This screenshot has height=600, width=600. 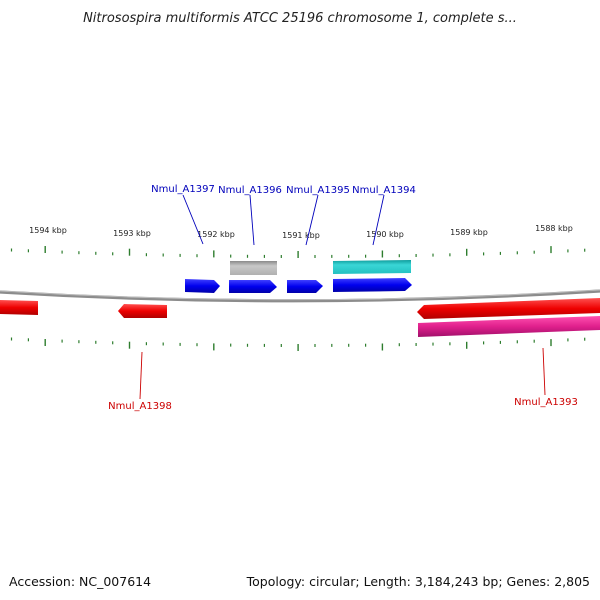 What do you see at coordinates (298, 276) in the screenshot?
I see `forward-genes` at bounding box center [298, 276].